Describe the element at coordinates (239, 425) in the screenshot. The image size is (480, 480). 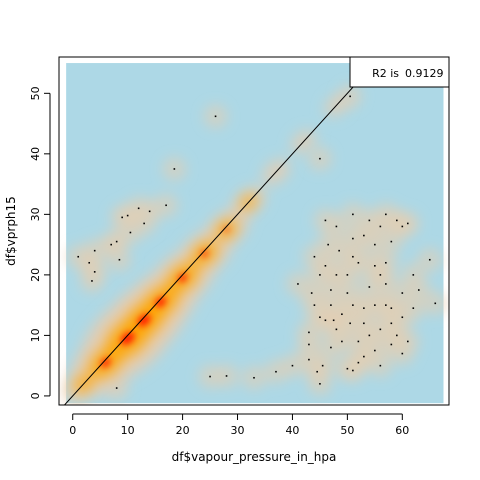
I see `x-axis: 0 10 20 30 40 50 60` at that location.